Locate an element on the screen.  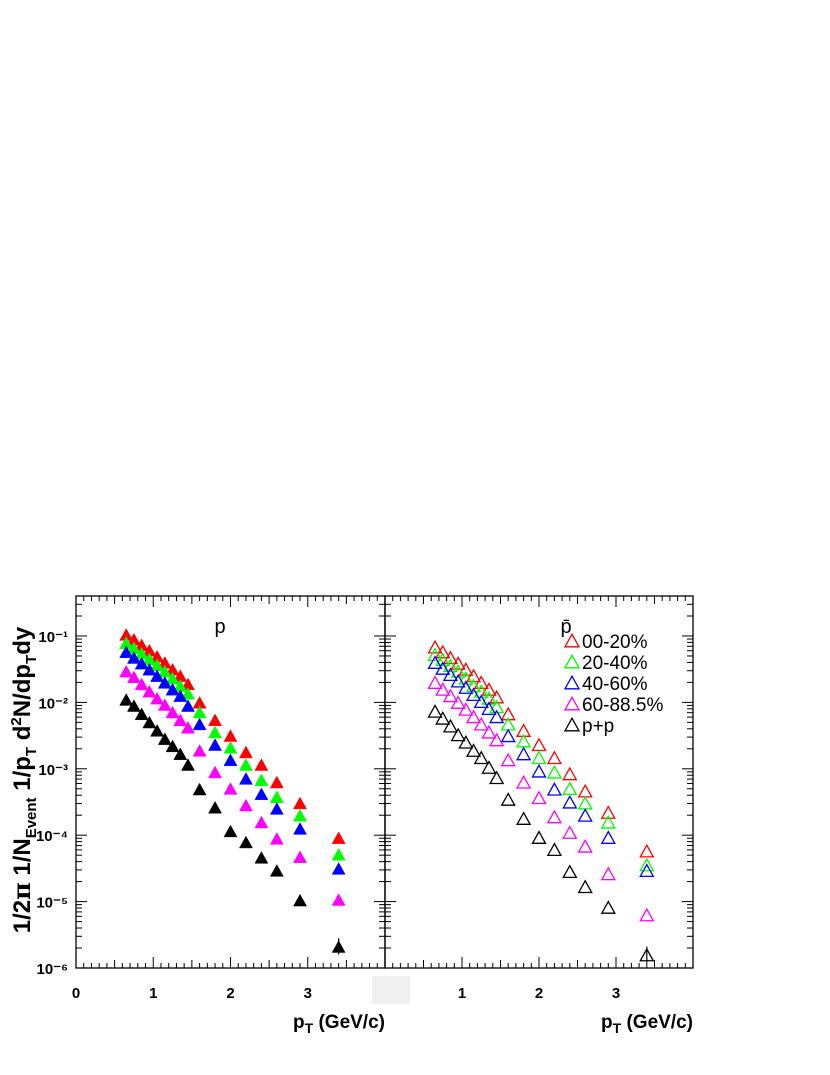
x-tick-label: 0 is located at coordinates (76, 993).